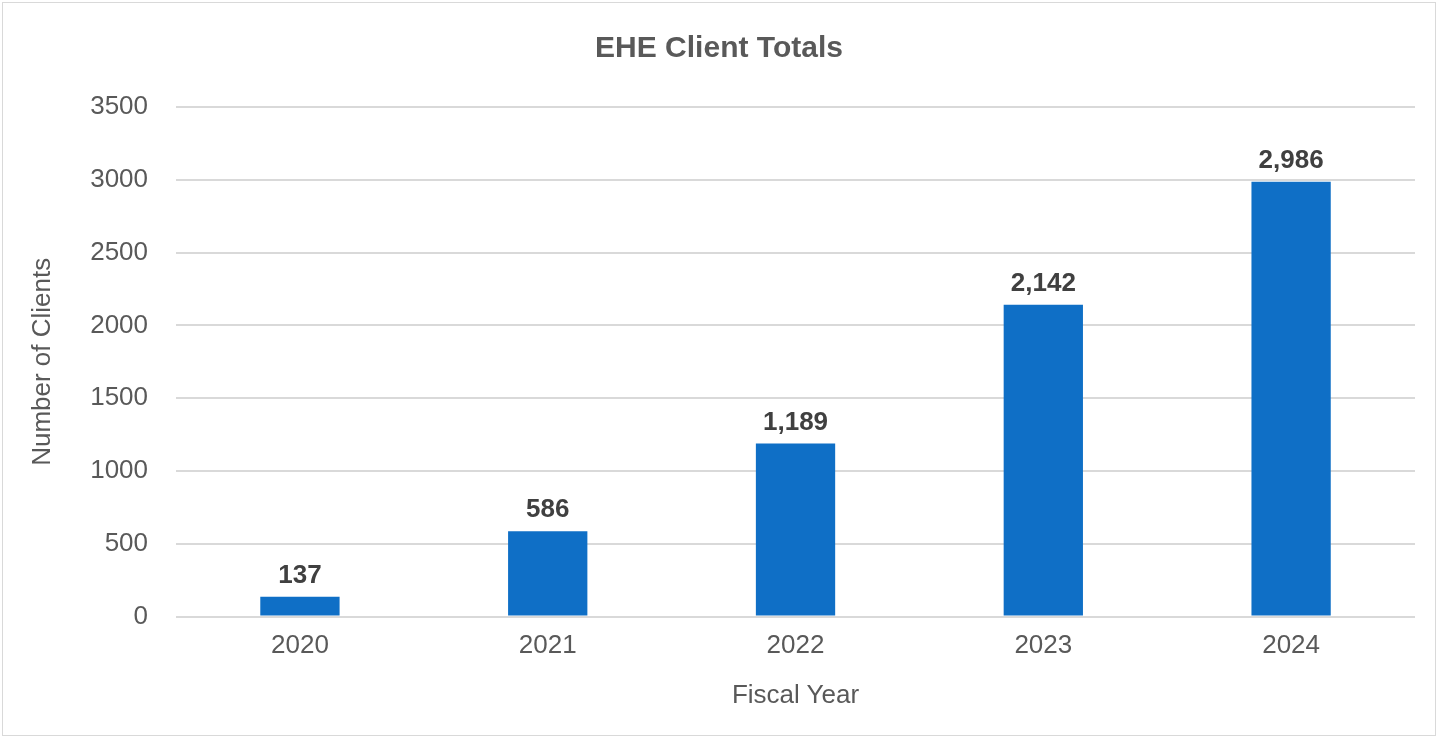 This screenshot has height=740, width=1440. Describe the element at coordinates (126, 541) in the screenshot. I see `y-tick-label: 500` at that location.